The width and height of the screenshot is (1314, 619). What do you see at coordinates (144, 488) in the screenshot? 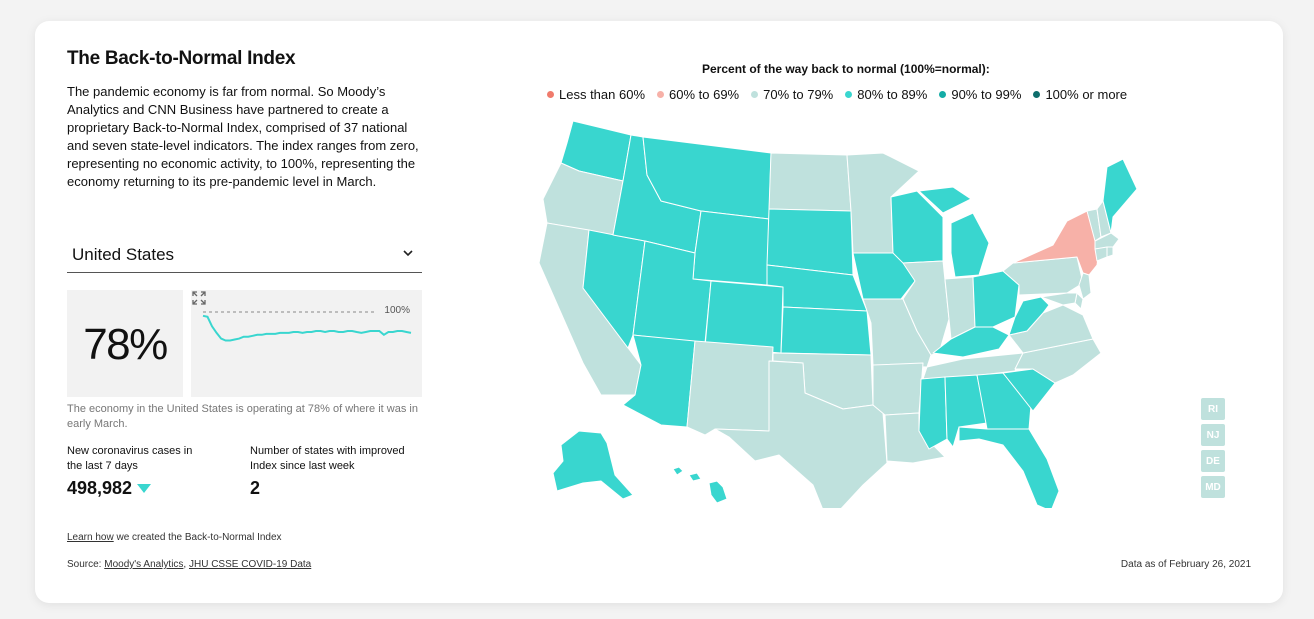
I see `trend-down-icon` at bounding box center [144, 488].